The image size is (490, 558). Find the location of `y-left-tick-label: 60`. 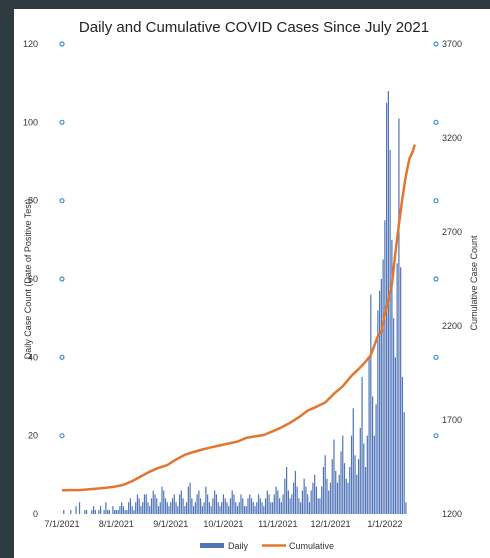

y-left-tick-label: 60 is located at coordinates (33, 279).